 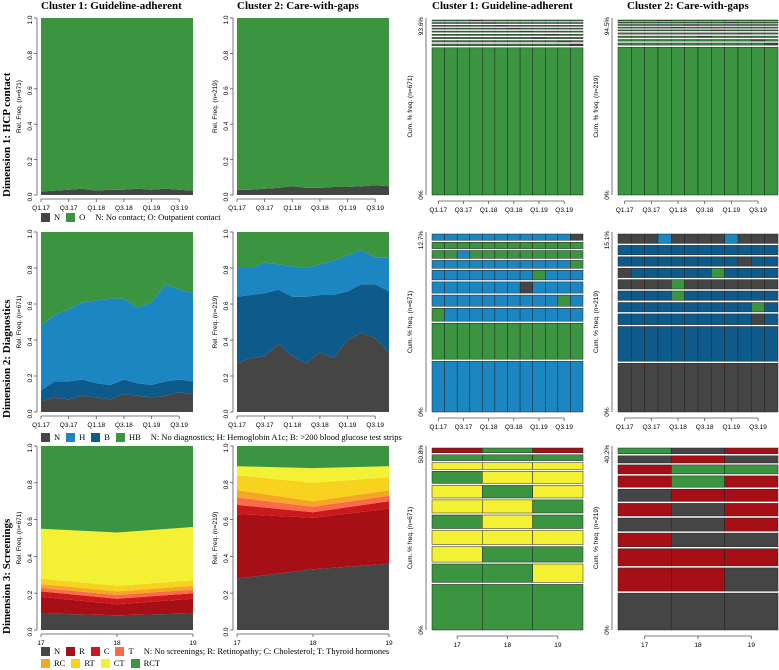 I want to click on chart-a4-seq-1-cell, so click(x=624, y=44).